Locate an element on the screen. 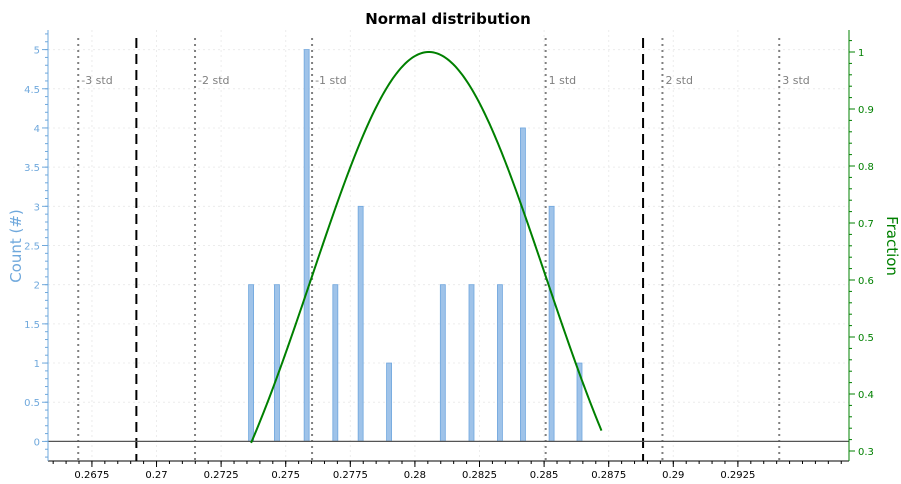  y-tick-label: 0.5 is located at coordinates (32, 403).